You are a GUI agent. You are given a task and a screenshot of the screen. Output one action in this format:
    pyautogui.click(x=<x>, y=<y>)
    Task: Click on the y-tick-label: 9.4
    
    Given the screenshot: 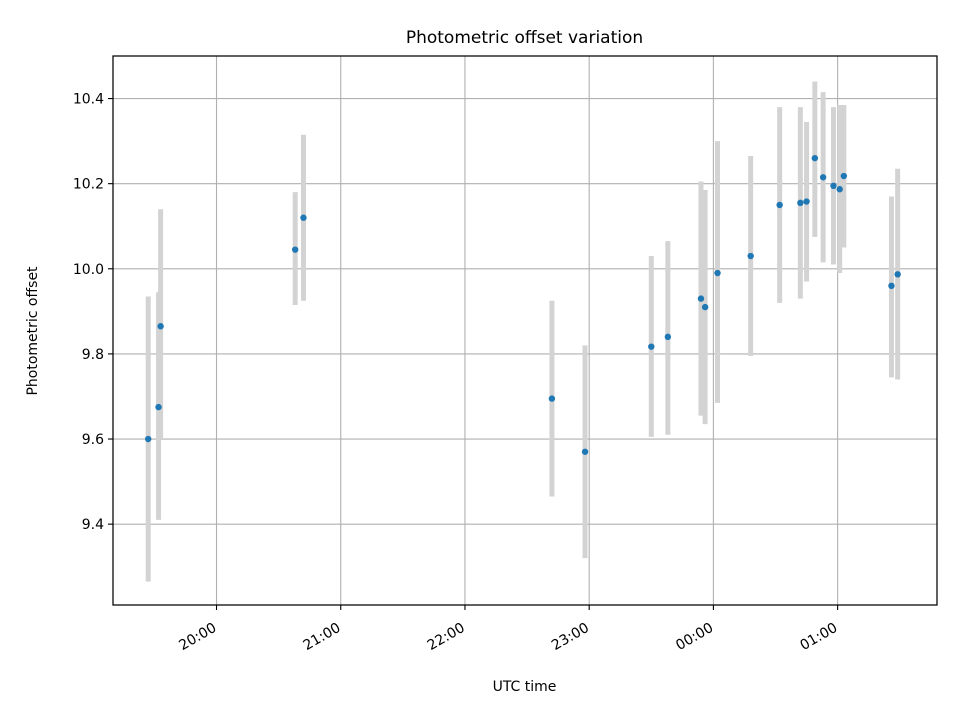 What is the action you would take?
    pyautogui.click(x=93, y=525)
    